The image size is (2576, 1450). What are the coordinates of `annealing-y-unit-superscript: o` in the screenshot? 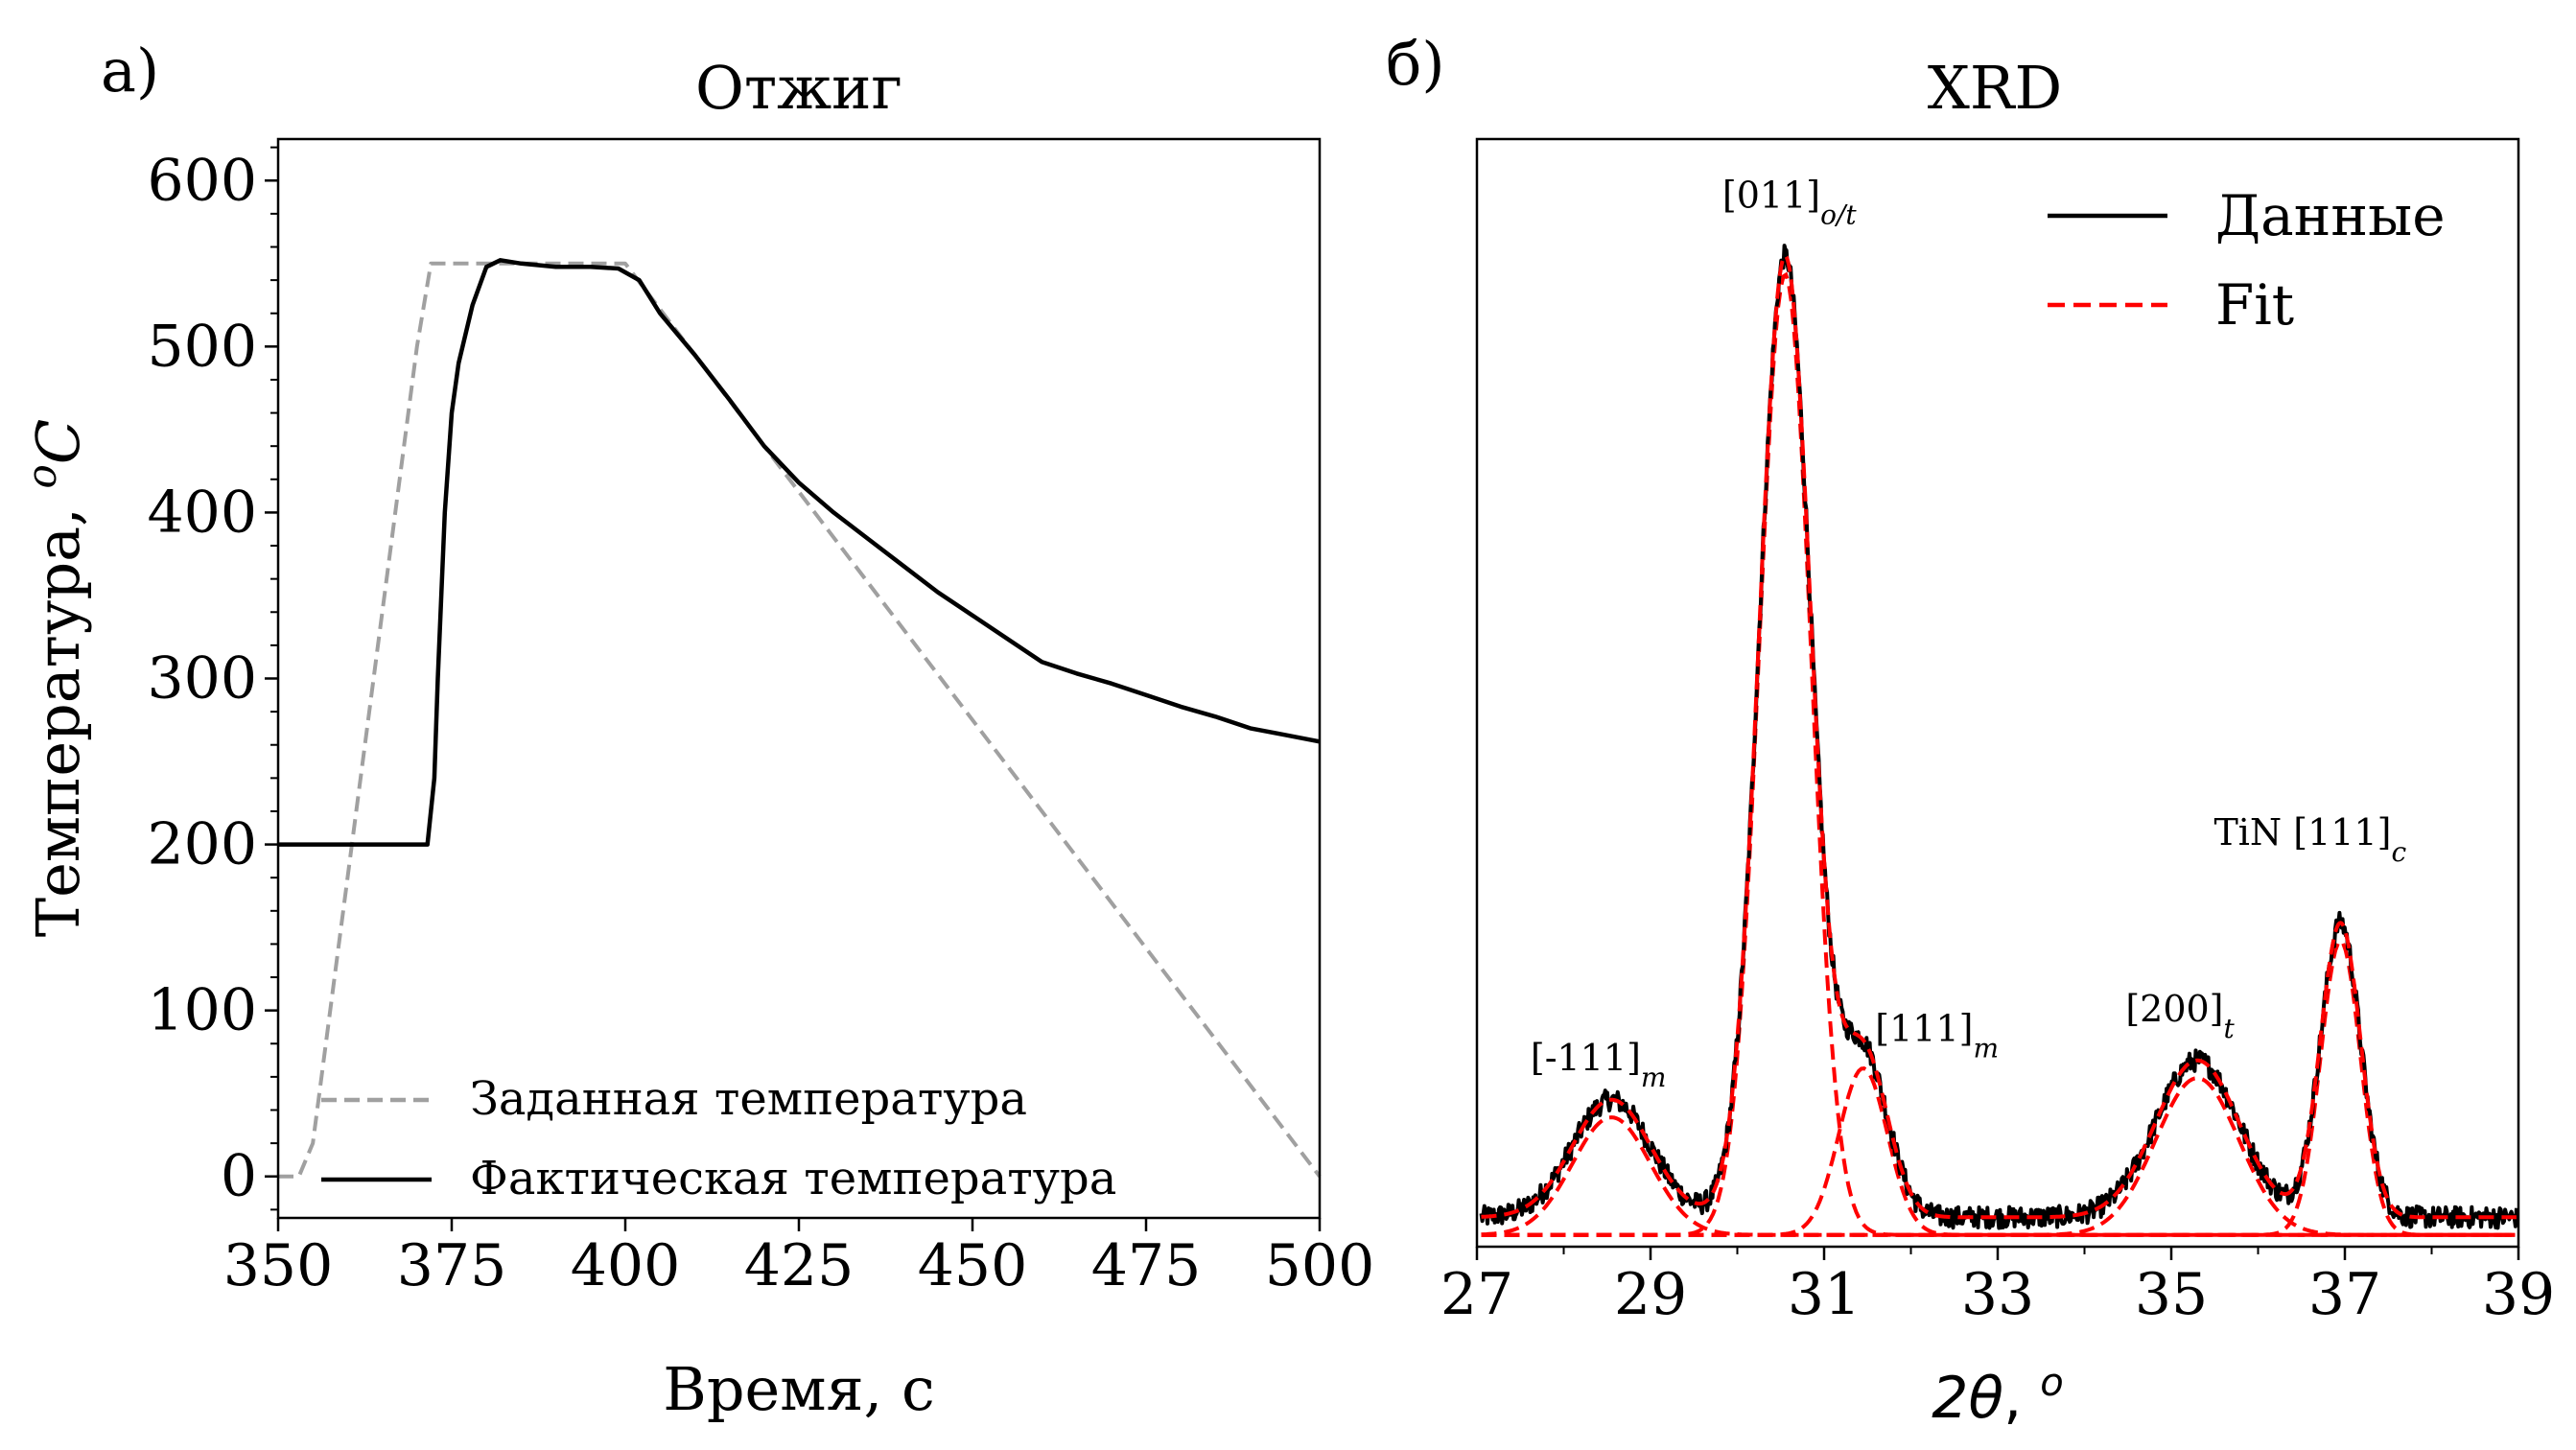 It's located at (41, 476).